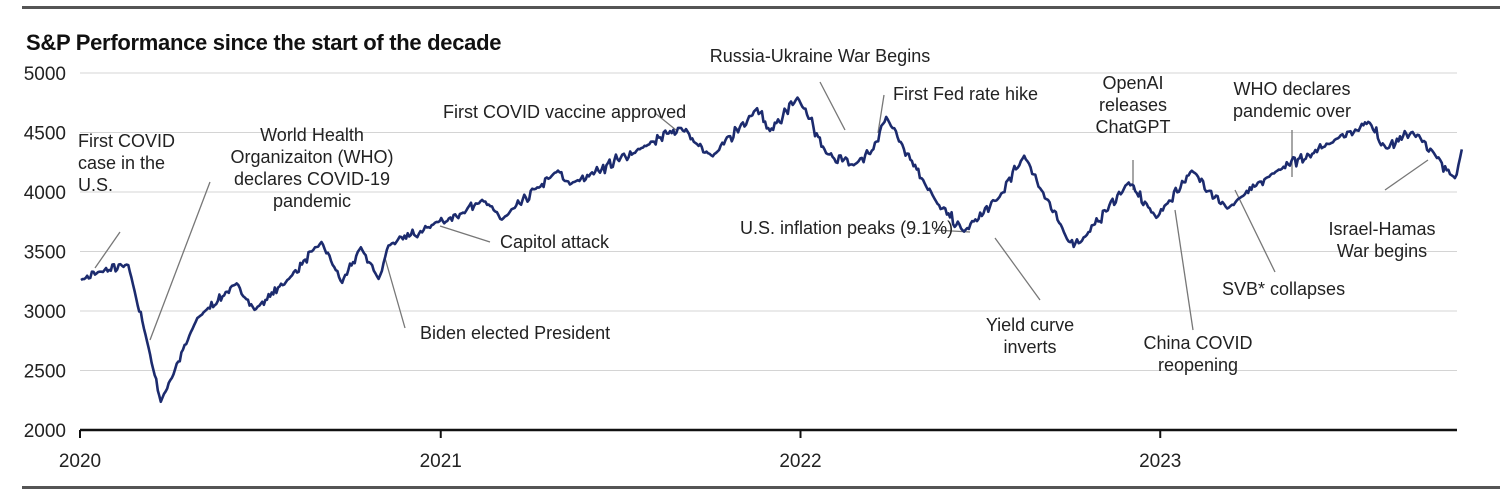 This screenshot has height=493, width=1500. Describe the element at coordinates (1132, 127) in the screenshot. I see `annotation-line: ChatGPT` at that location.